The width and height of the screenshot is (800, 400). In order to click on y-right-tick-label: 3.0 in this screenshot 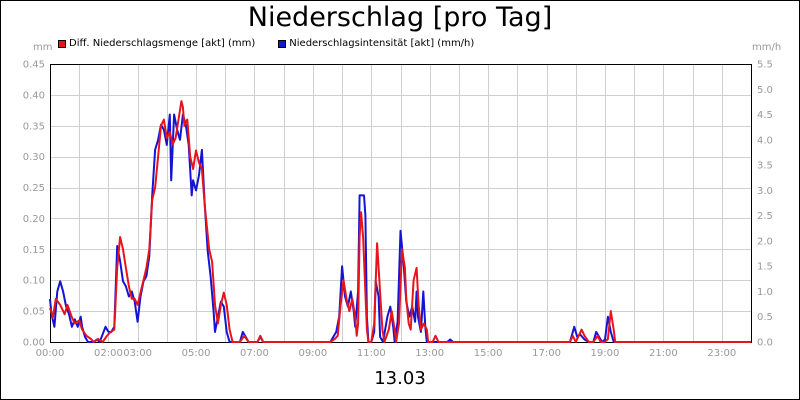, I will do `click(765, 191)`.